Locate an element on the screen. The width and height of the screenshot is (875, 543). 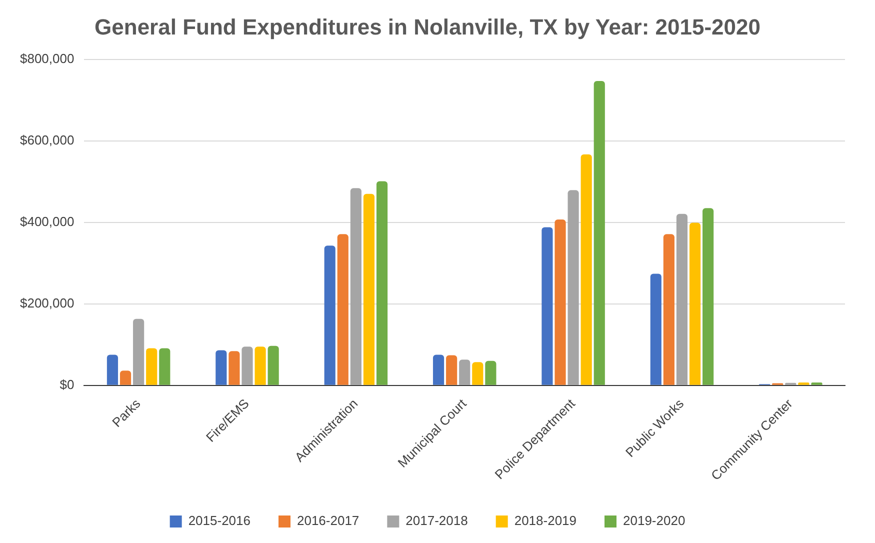
legend-label: 2016-2017 is located at coordinates (328, 520).